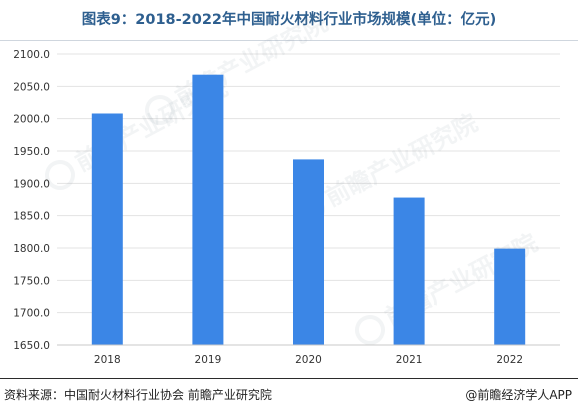  Describe the element at coordinates (289, 378) in the screenshot. I see `footer-divider` at that location.